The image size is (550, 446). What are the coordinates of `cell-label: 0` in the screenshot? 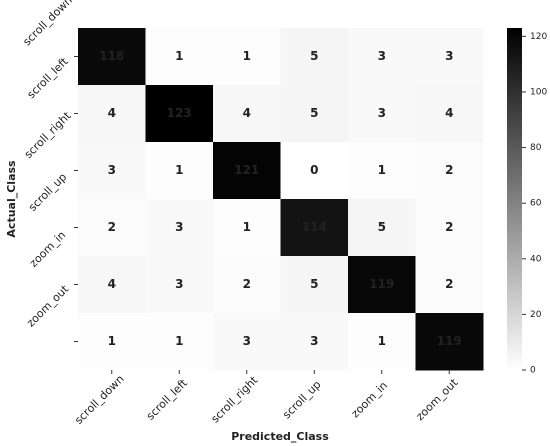 It's located at (314, 170).